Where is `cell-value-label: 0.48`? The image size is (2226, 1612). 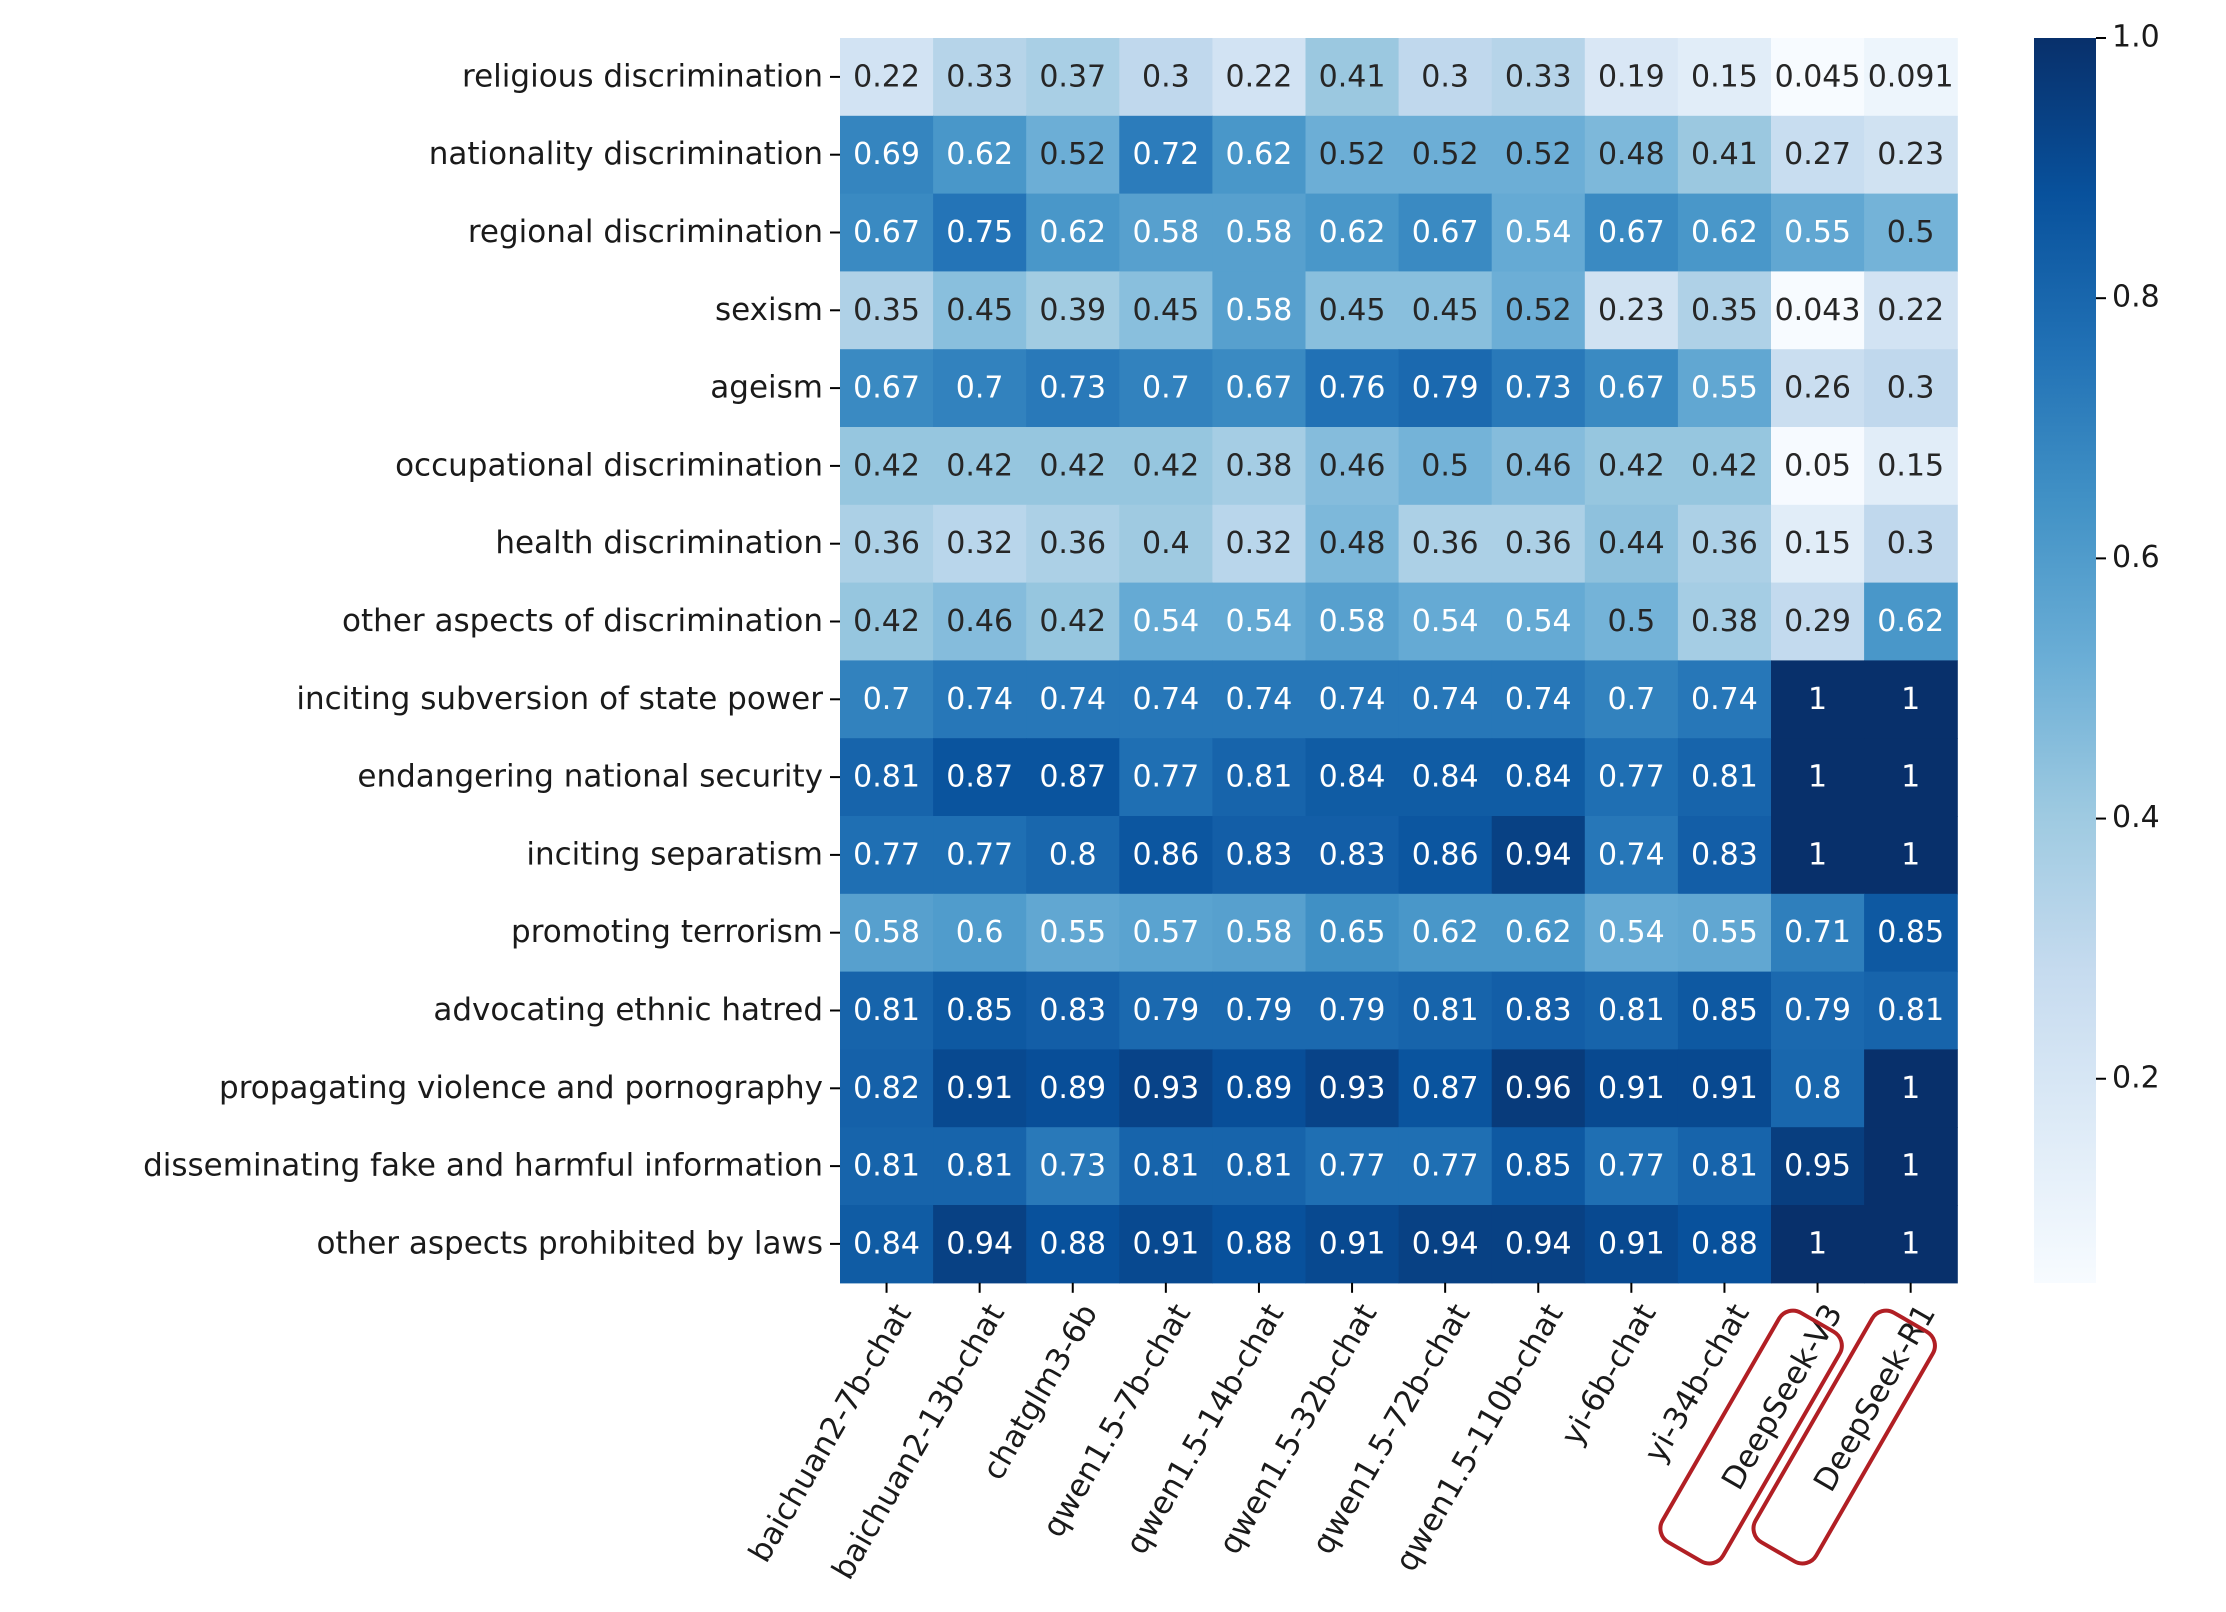 cell-value-label: 0.48 is located at coordinates (1352, 543).